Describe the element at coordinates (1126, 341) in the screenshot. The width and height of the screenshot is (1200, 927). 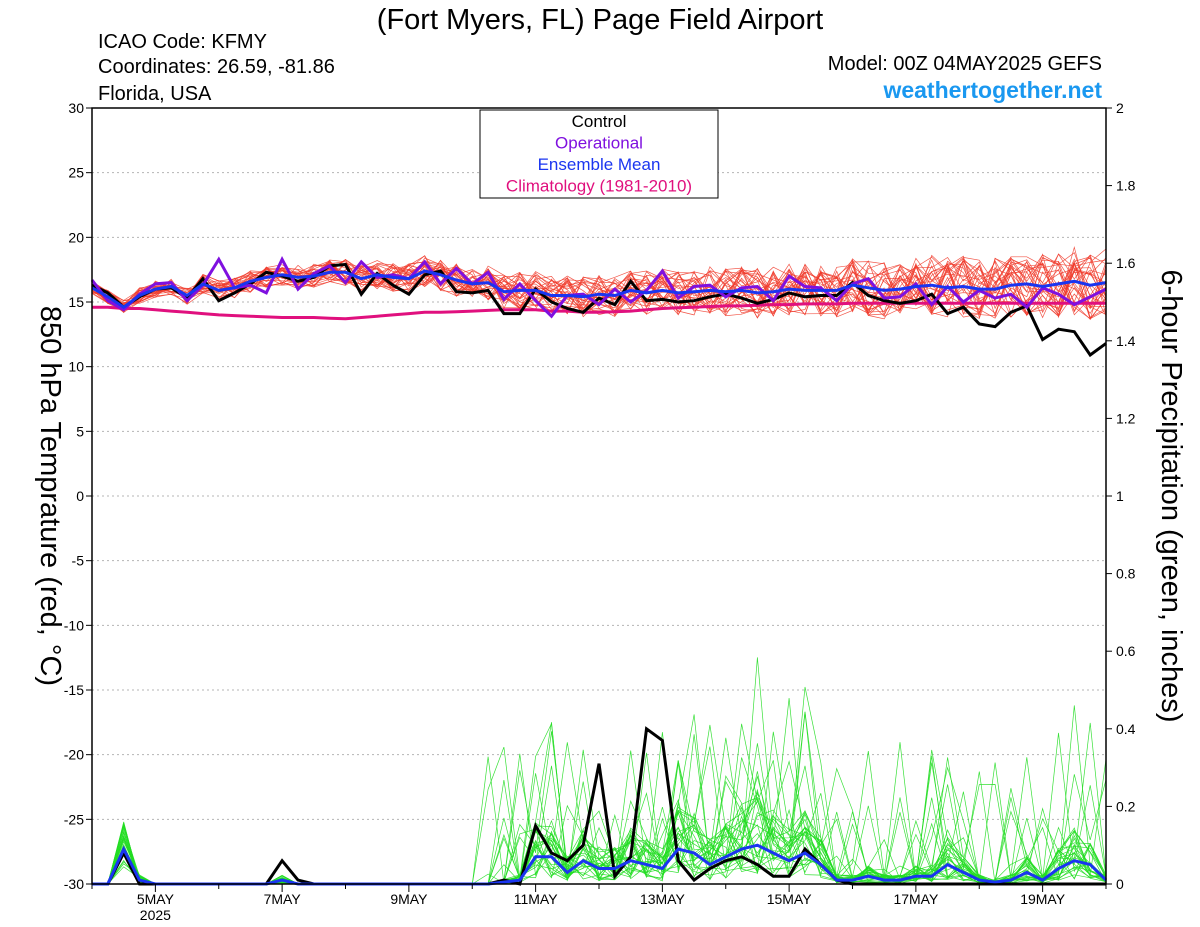
I see `y2-tick-label: 1.4` at that location.